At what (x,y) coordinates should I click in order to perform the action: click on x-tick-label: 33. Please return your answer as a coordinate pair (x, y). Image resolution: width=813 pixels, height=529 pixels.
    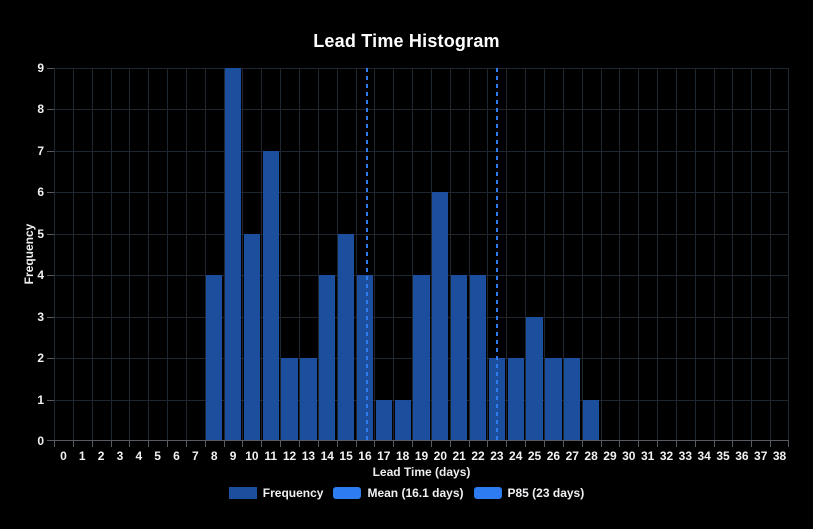
    Looking at the image, I should click on (685, 456).